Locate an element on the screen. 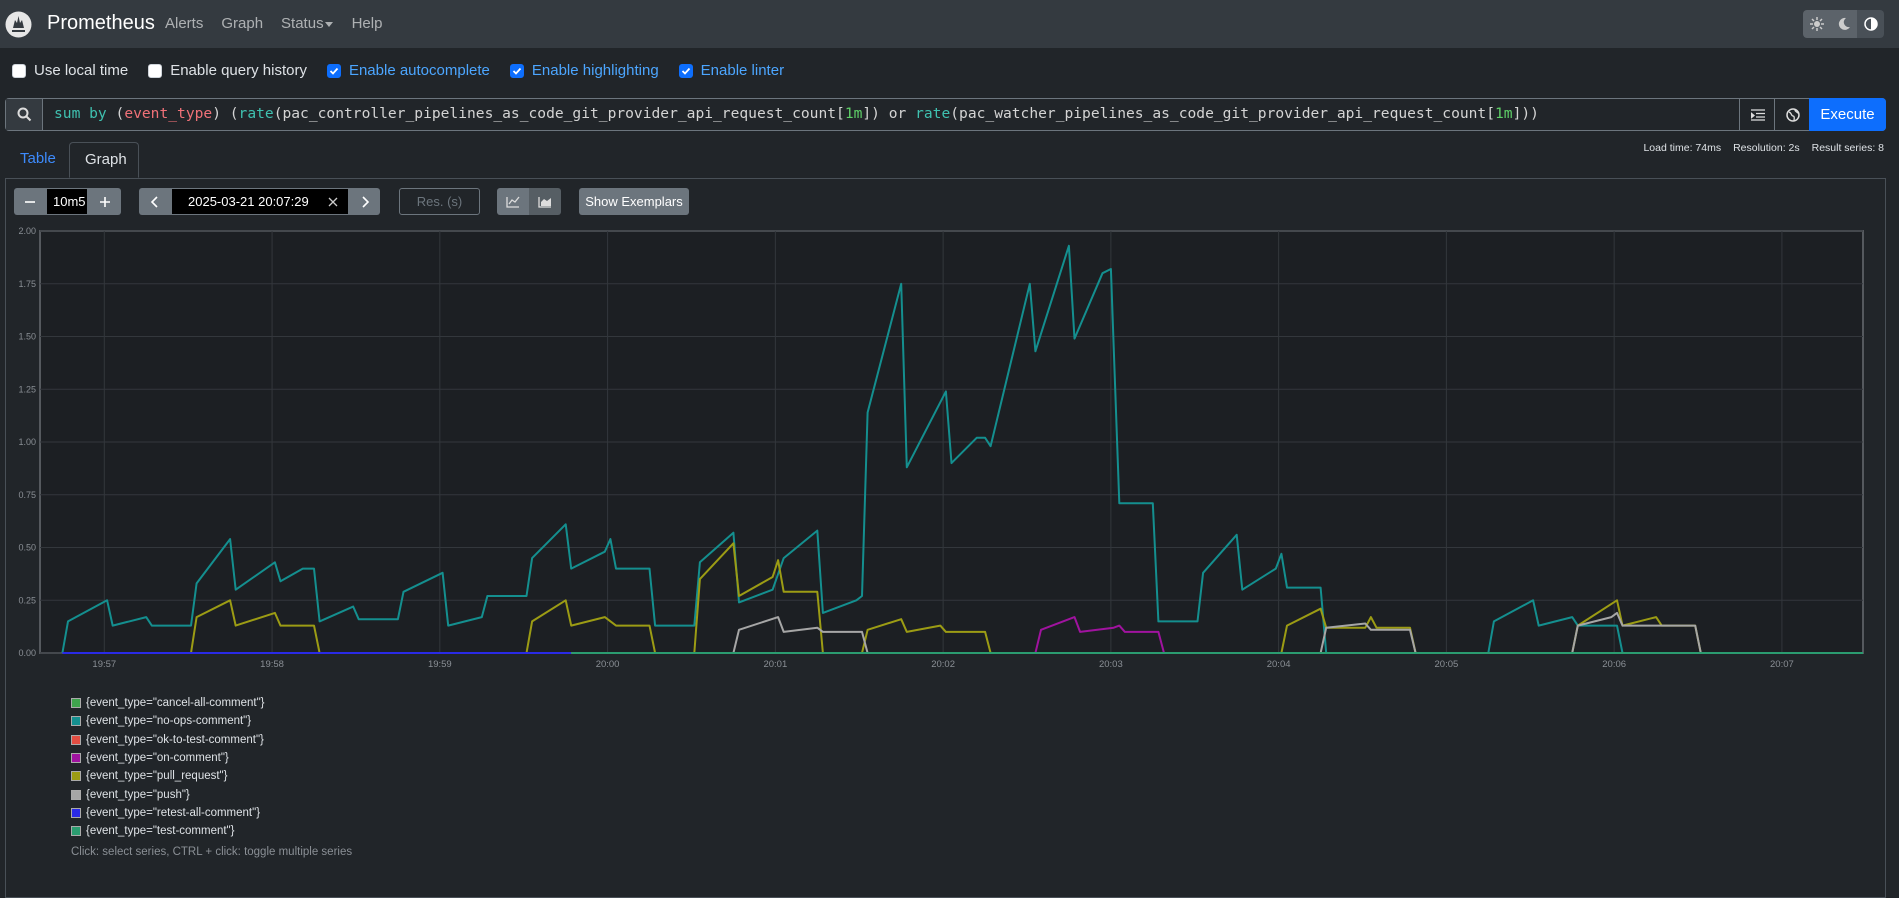  setting-label: Enable highlighting is located at coordinates (595, 70).